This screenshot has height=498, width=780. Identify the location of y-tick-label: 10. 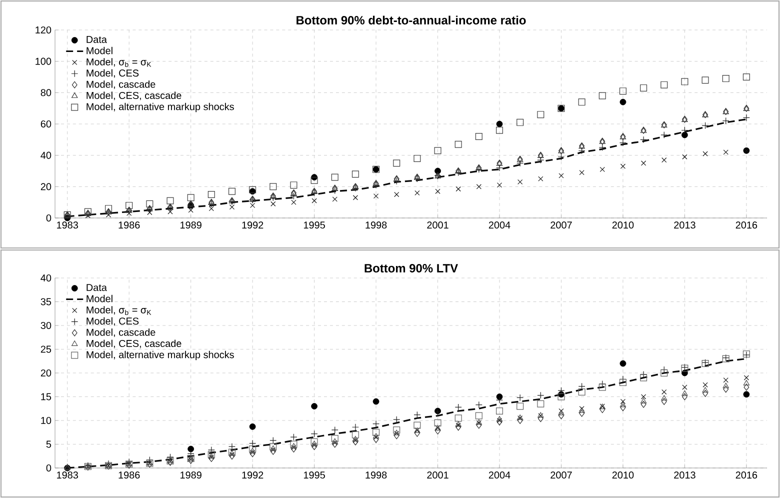
(46, 420).